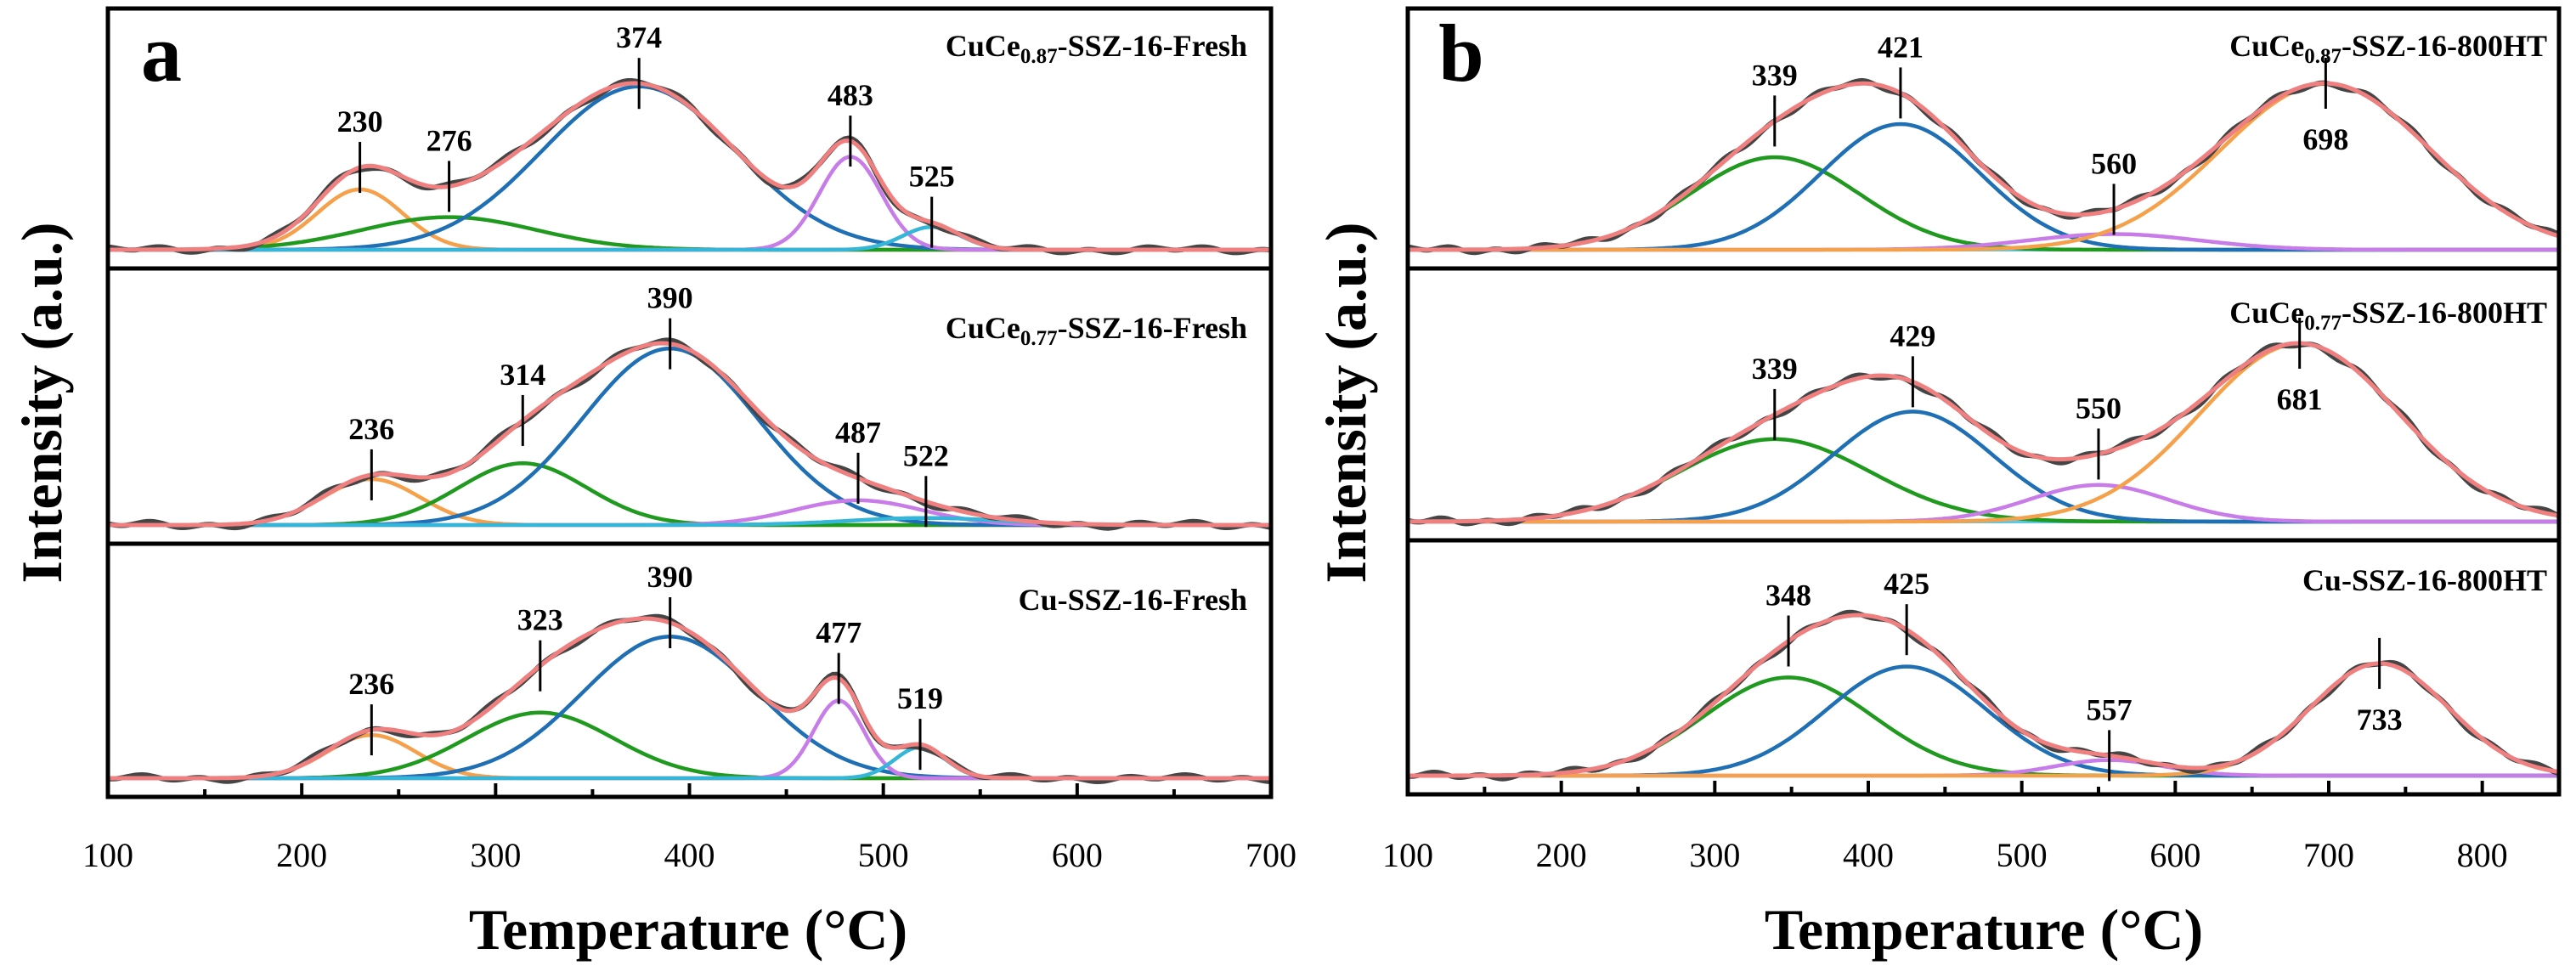 This screenshot has height=977, width=2576. What do you see at coordinates (371, 684) in the screenshot?
I see `peak-label-a-2-236: 236` at bounding box center [371, 684].